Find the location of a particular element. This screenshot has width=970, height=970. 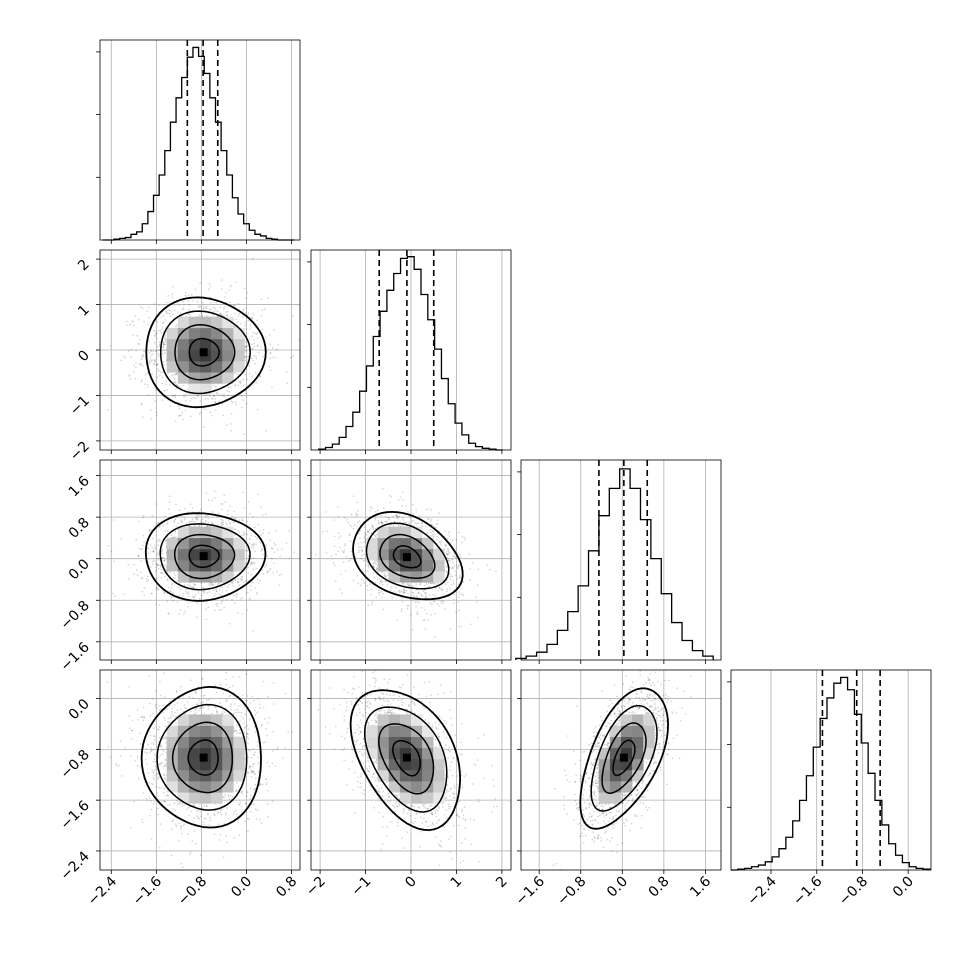

density-panel-3: −2.4 −1.6 −0.8 0.0 0.8−2.4−1.6−0.80.0 is located at coordinates (179, 785).